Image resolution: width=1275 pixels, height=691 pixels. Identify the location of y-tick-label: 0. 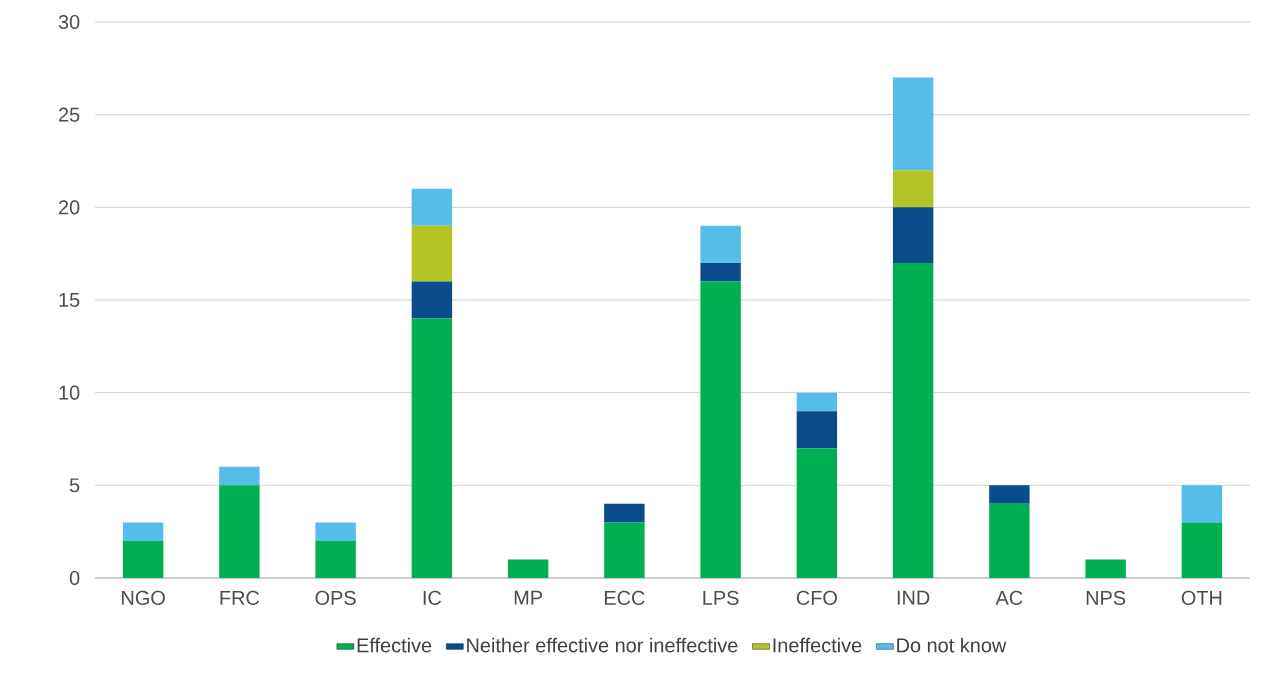
(74, 578).